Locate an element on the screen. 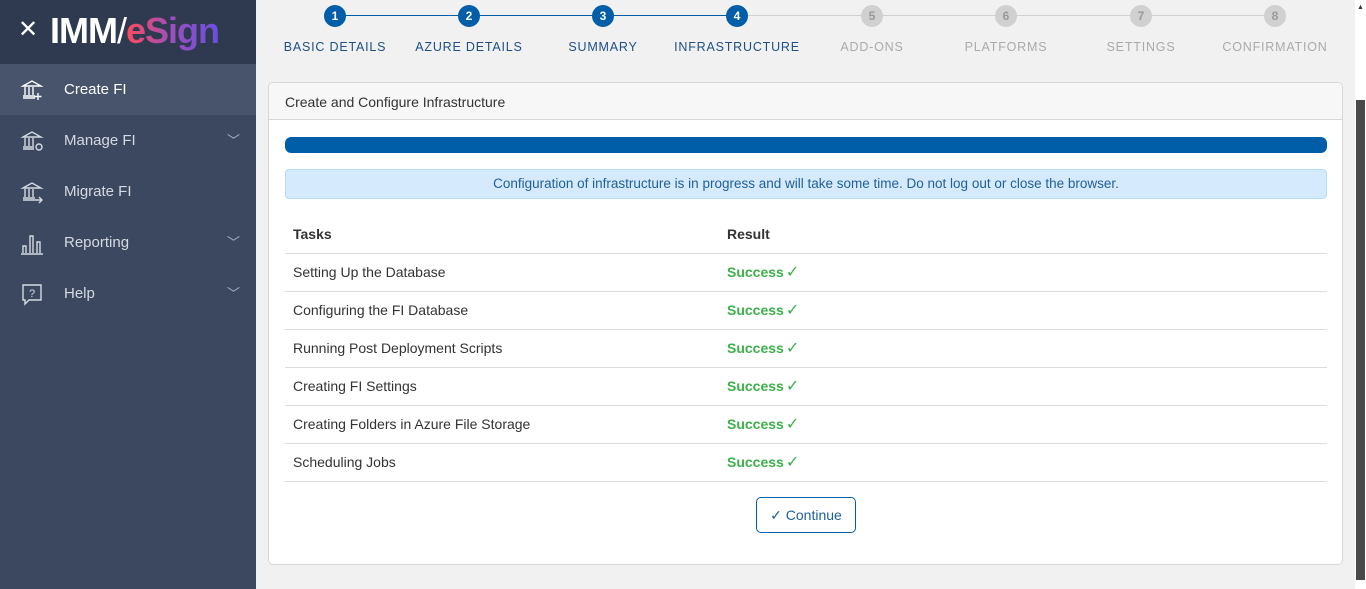 The width and height of the screenshot is (1366, 589). step-8-circle: 8 is located at coordinates (1275, 16).